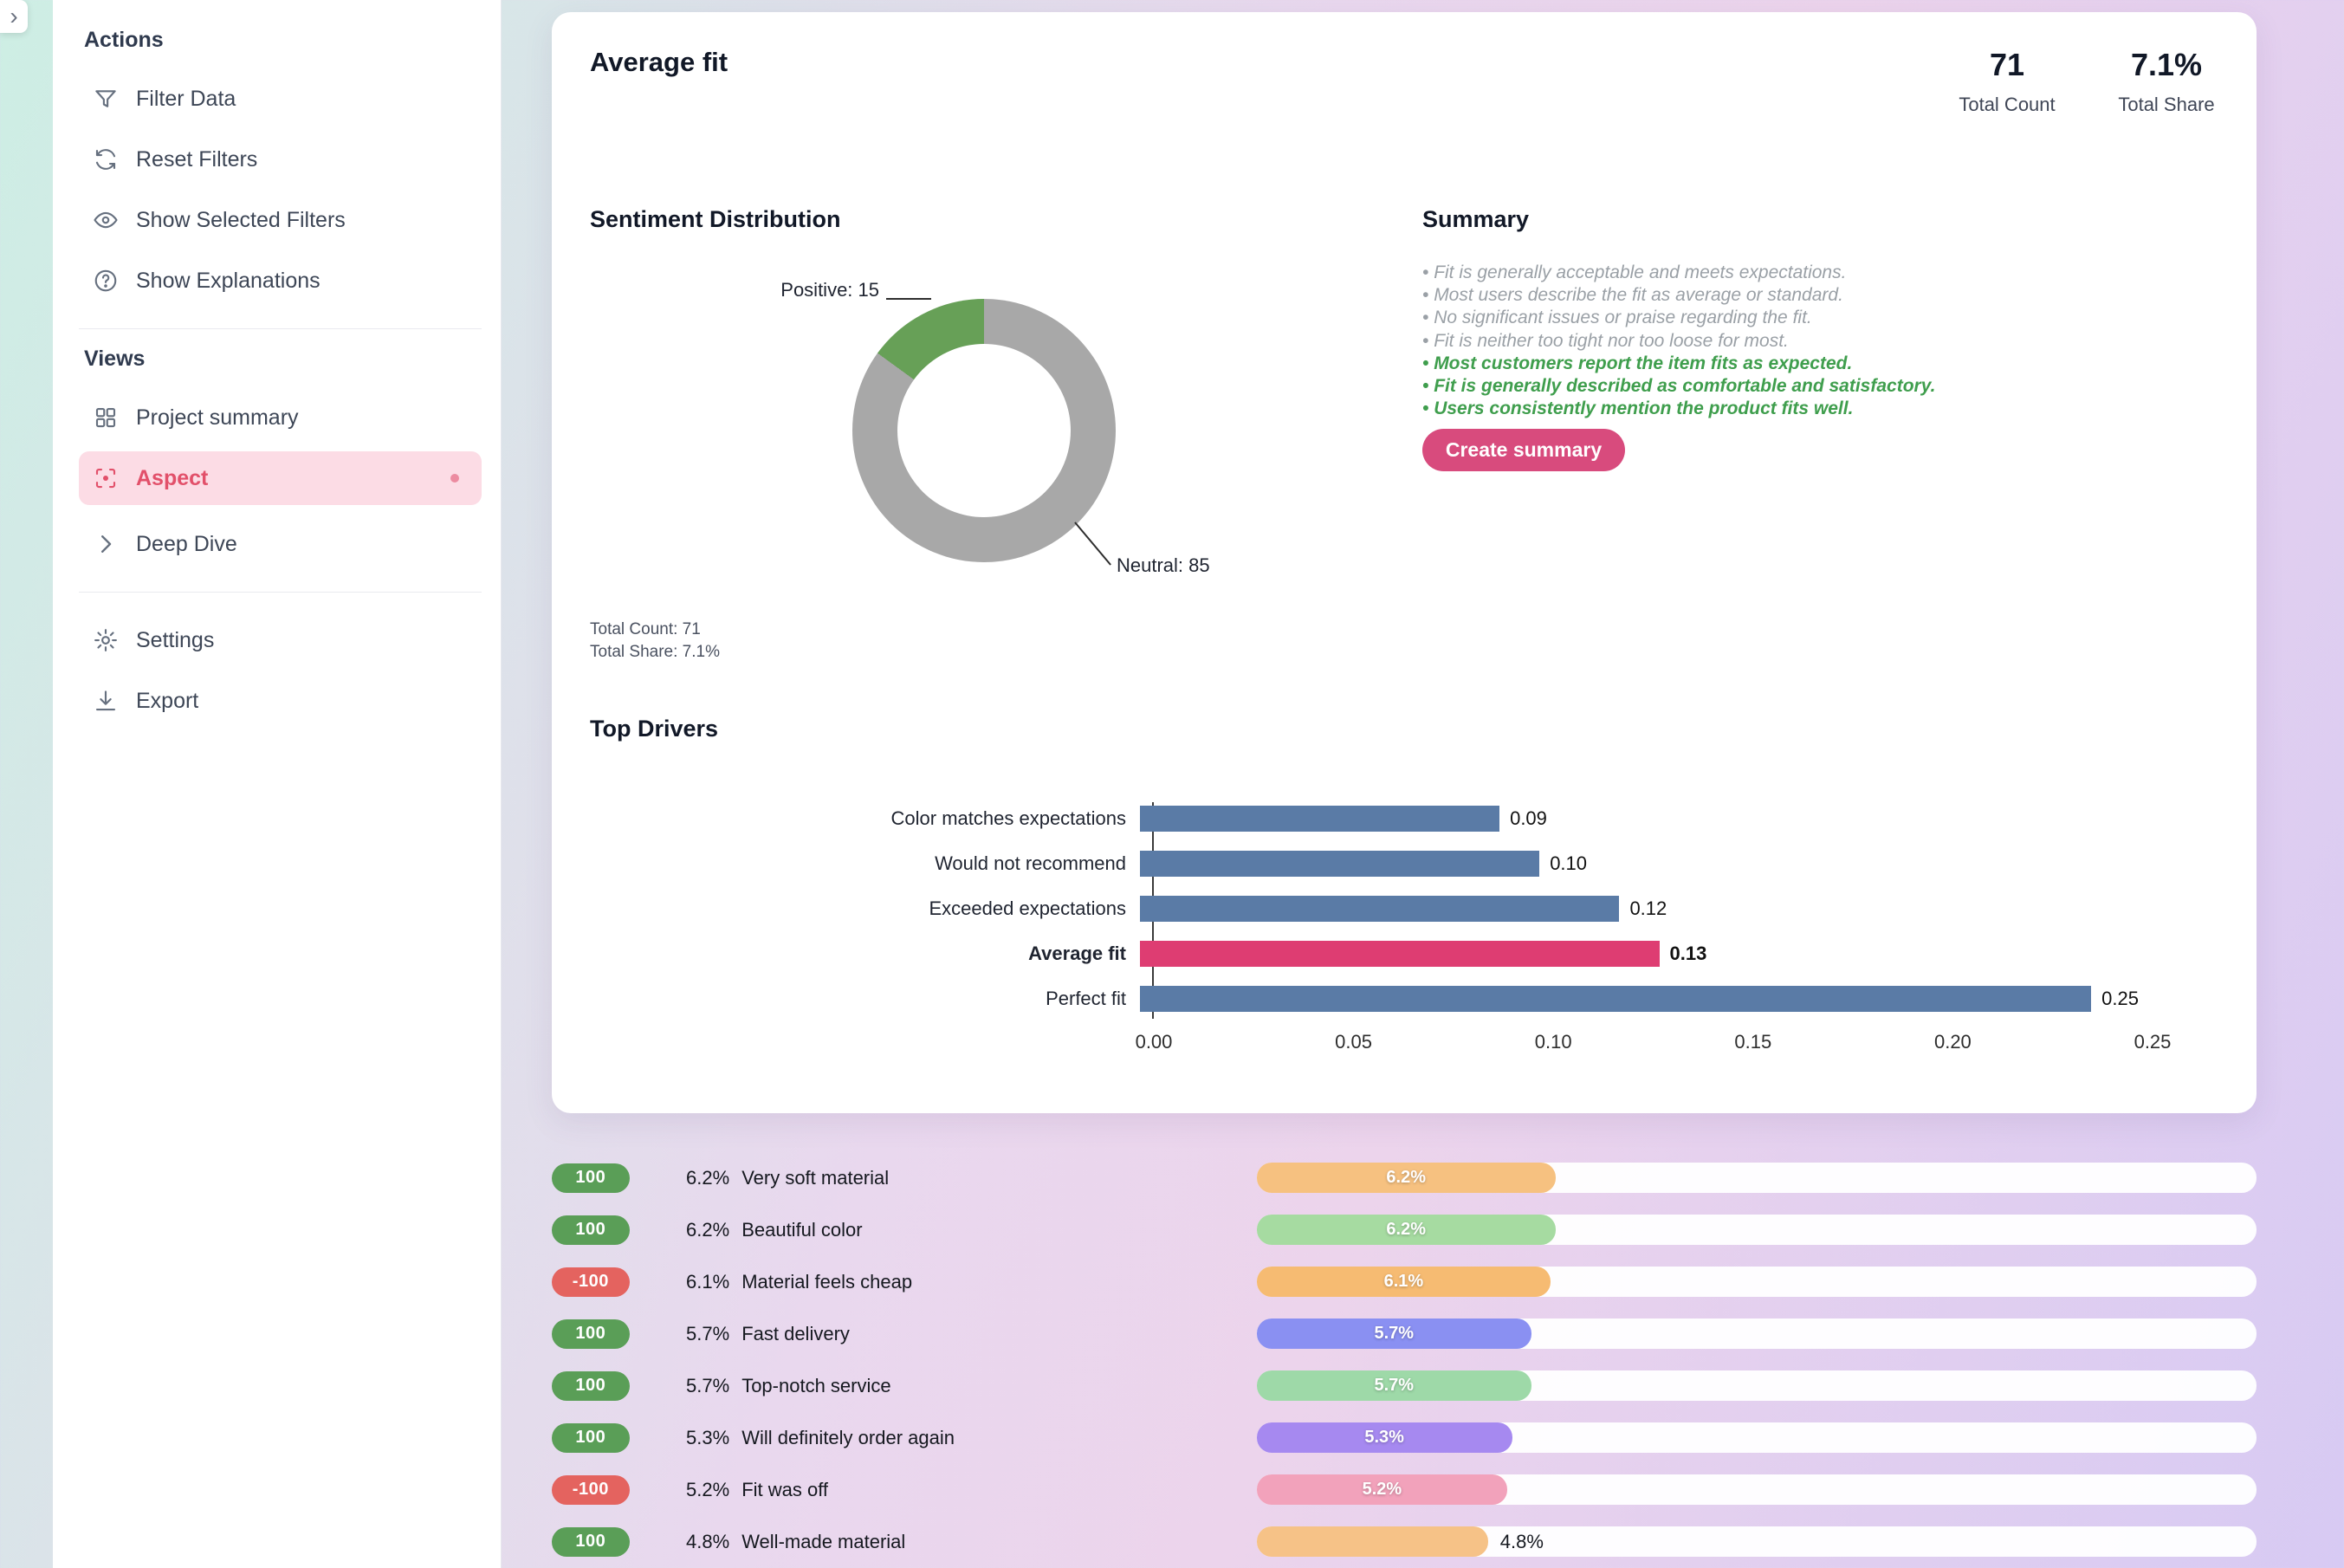 The height and width of the screenshot is (1568, 2344). I want to click on sentiment-donut-chart, so click(984, 430).